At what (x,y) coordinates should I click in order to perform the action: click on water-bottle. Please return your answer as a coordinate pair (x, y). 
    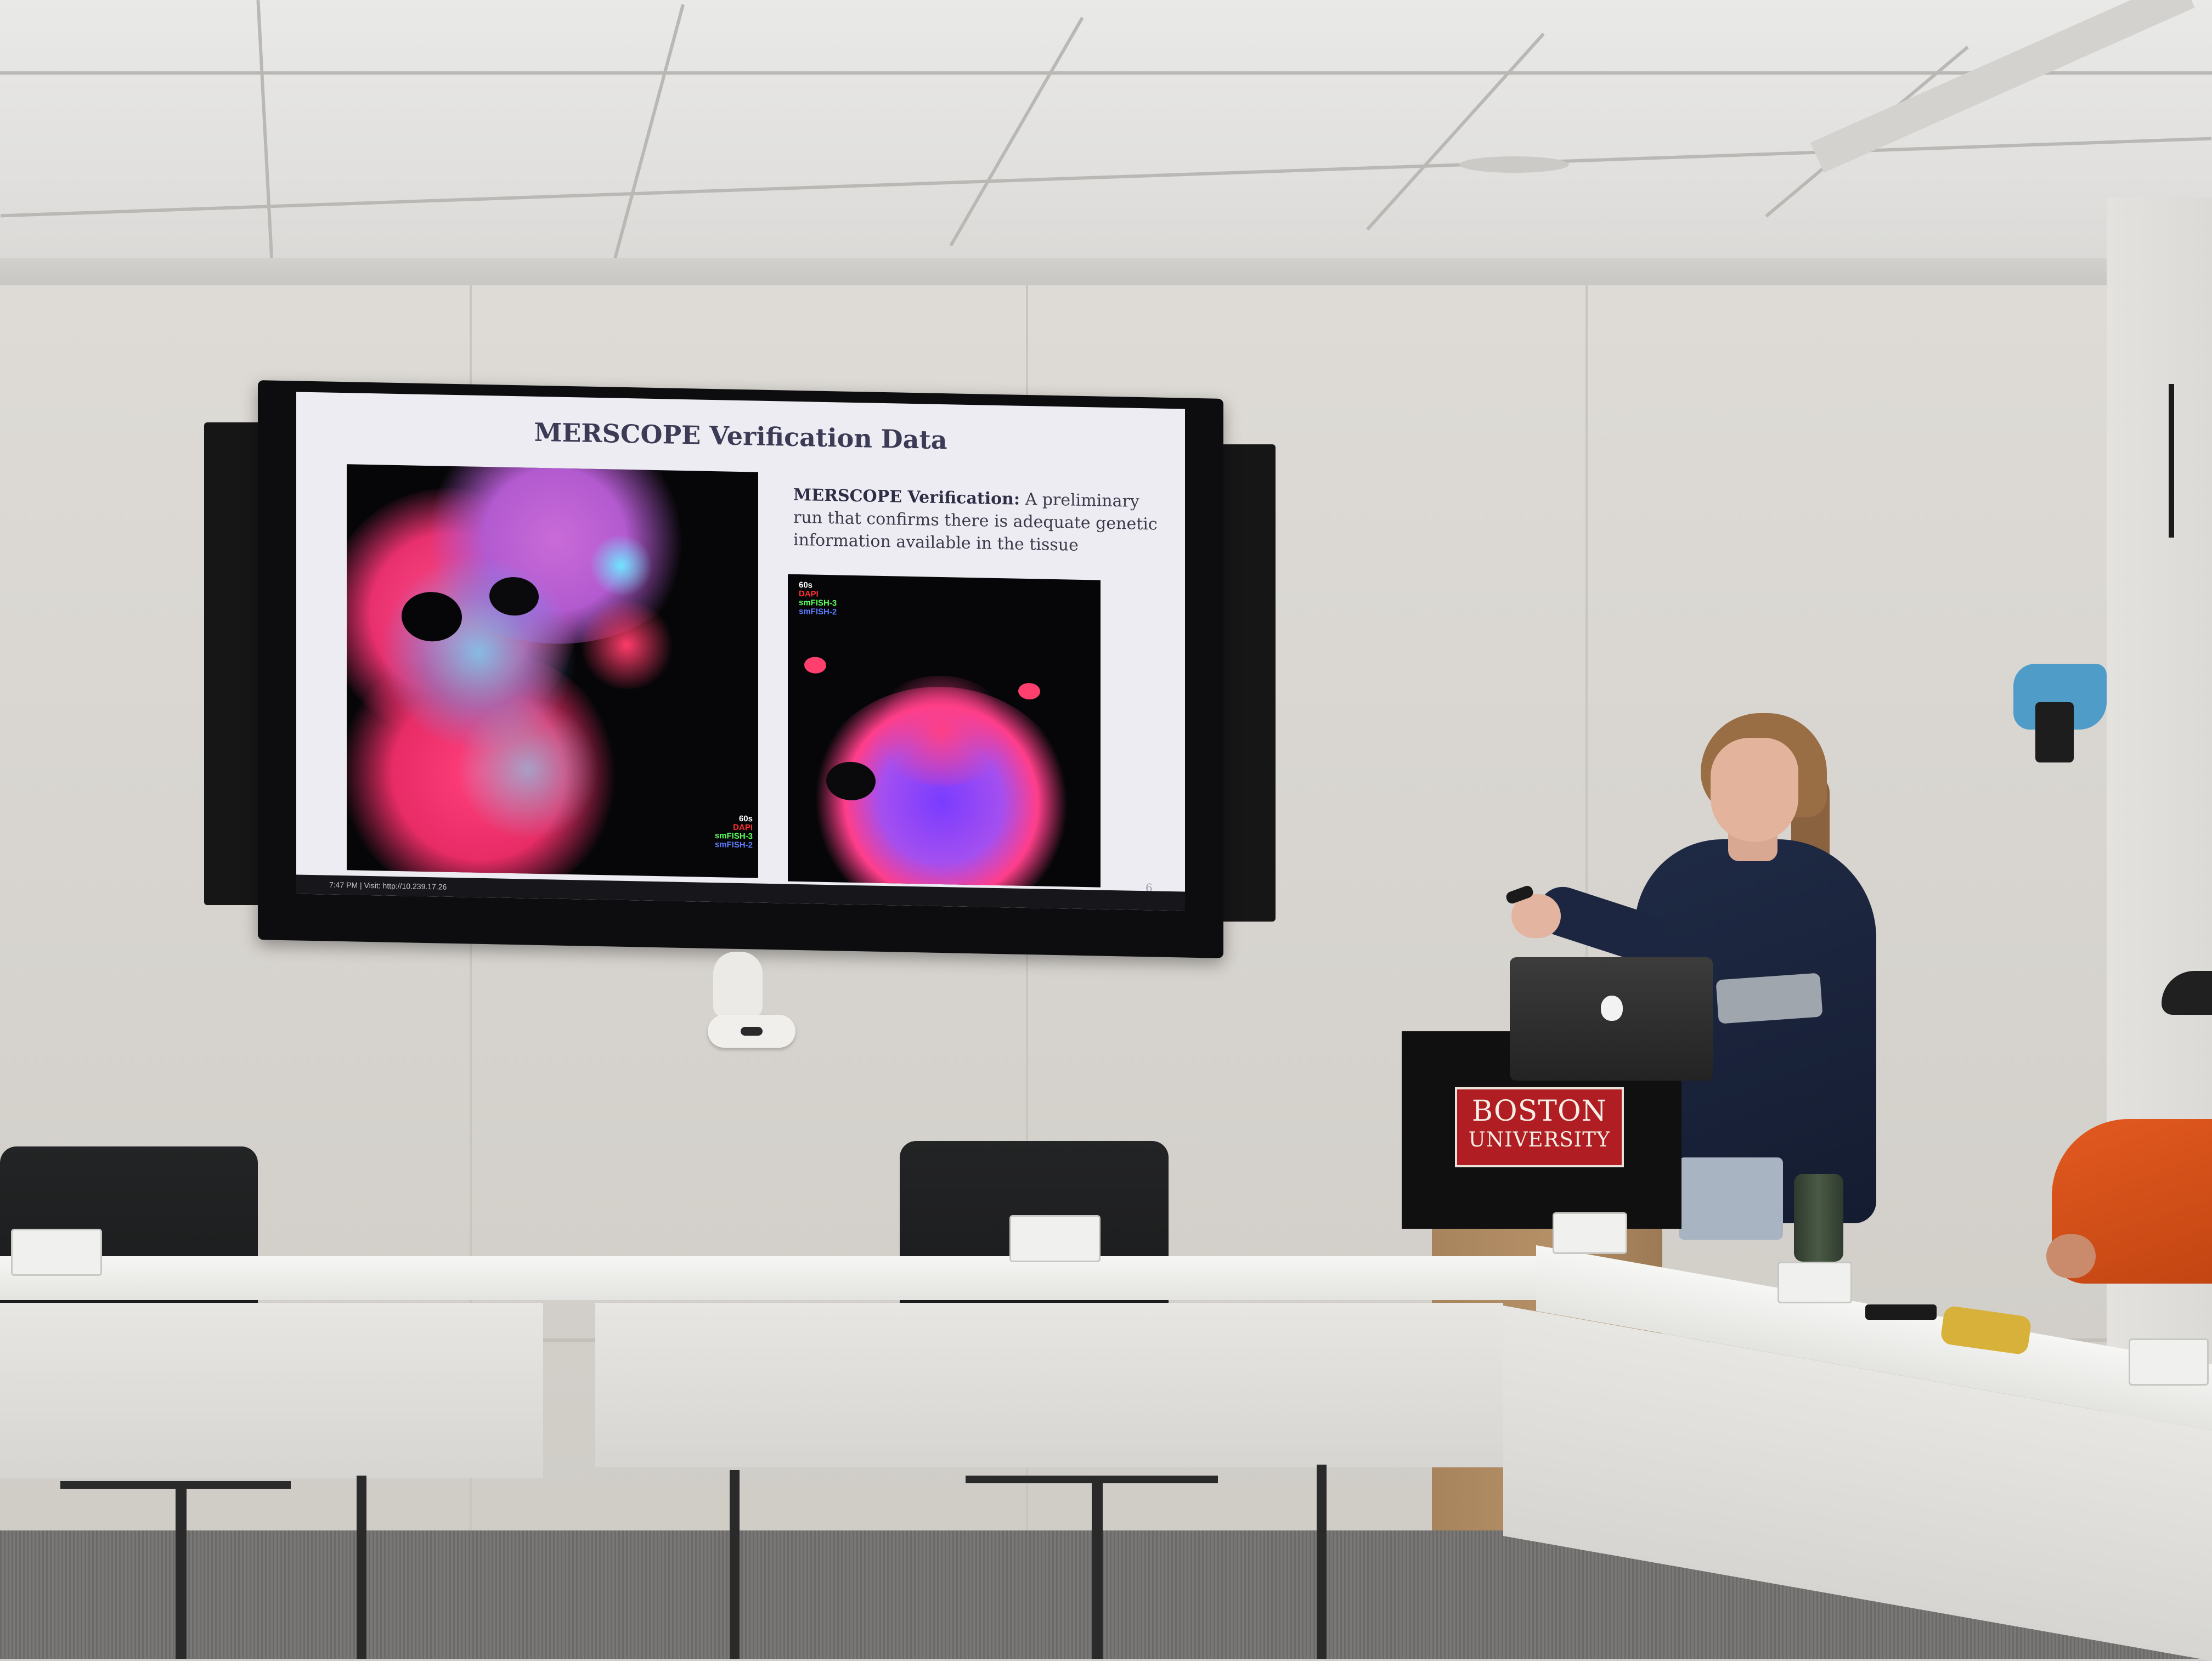
    Looking at the image, I should click on (1819, 1218).